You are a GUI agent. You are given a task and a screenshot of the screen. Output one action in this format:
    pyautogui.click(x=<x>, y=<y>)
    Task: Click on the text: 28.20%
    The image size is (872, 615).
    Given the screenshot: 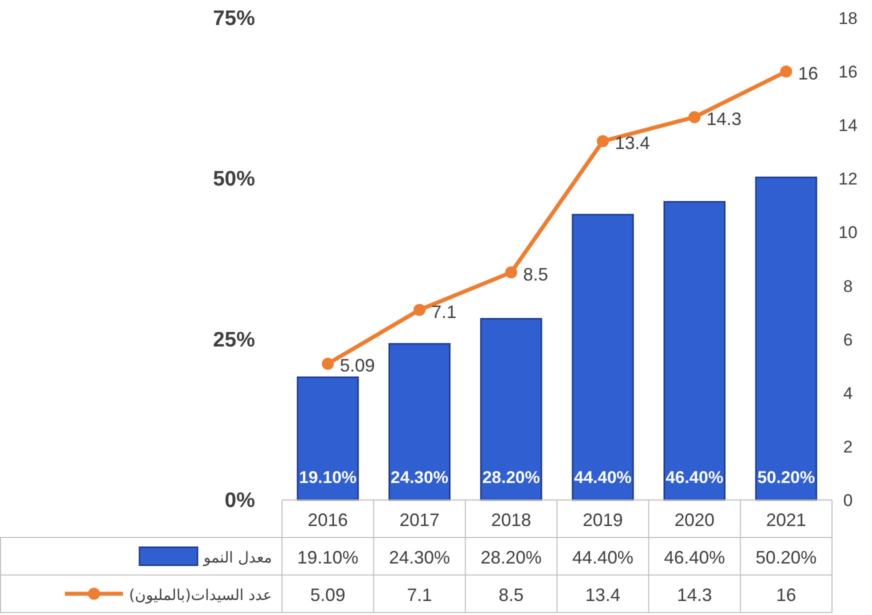 What is the action you would take?
    pyautogui.click(x=511, y=477)
    